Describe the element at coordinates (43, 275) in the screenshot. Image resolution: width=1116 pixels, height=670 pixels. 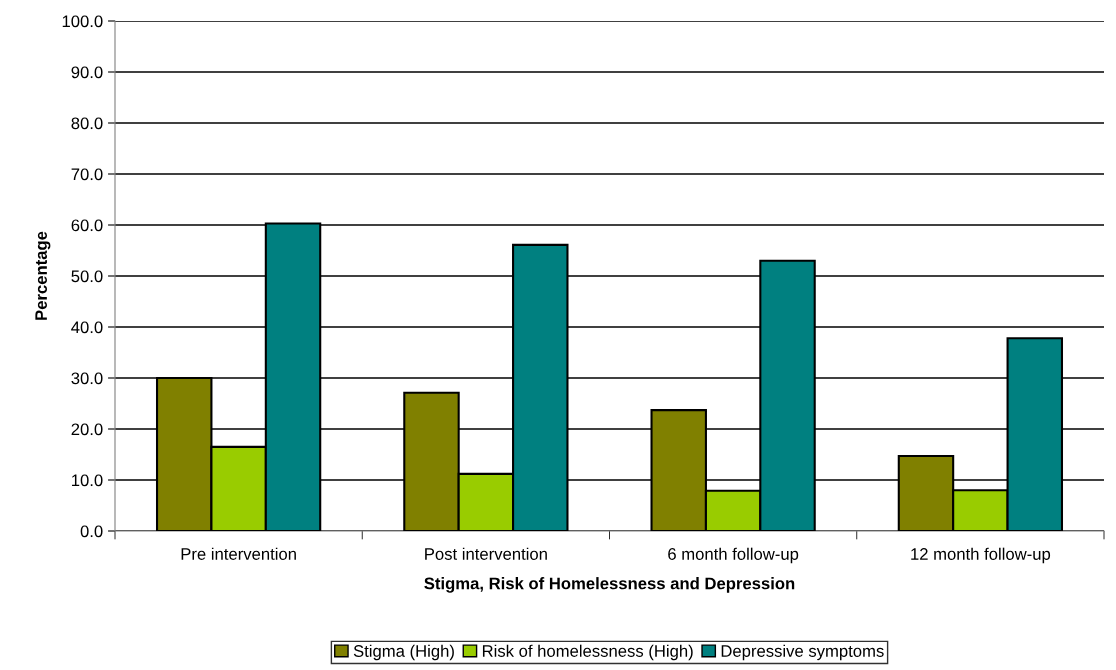
I see `y-axis-title: Percentage` at that location.